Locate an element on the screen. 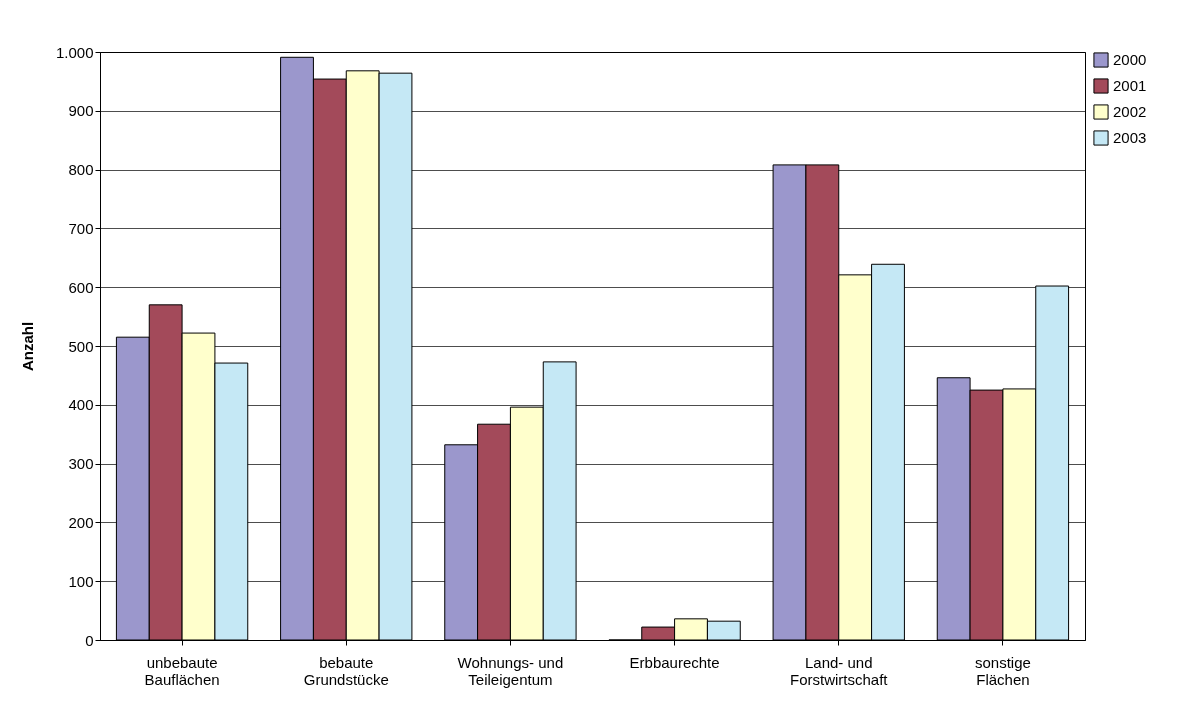 The width and height of the screenshot is (1199, 727). y-tick-label: 600 is located at coordinates (81, 287).